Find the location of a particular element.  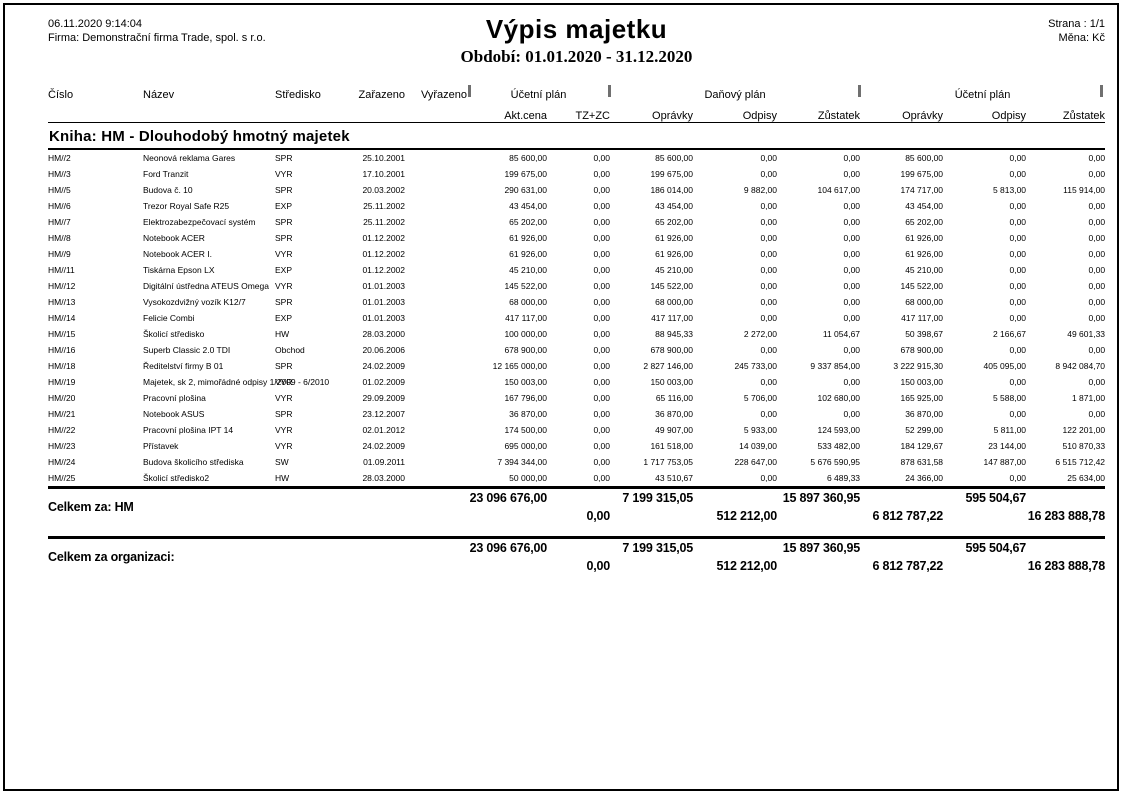

cell-value: 45 210,00 is located at coordinates (528, 269).